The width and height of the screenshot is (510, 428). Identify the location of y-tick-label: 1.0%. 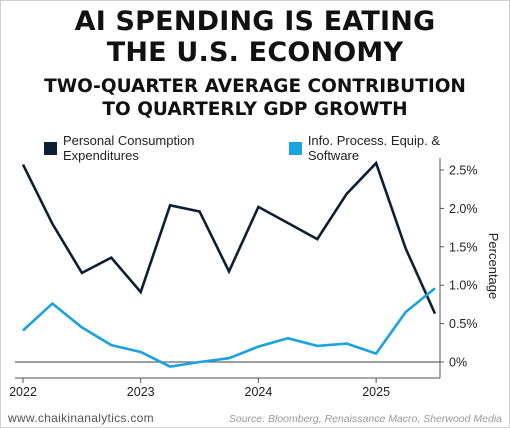
(463, 286).